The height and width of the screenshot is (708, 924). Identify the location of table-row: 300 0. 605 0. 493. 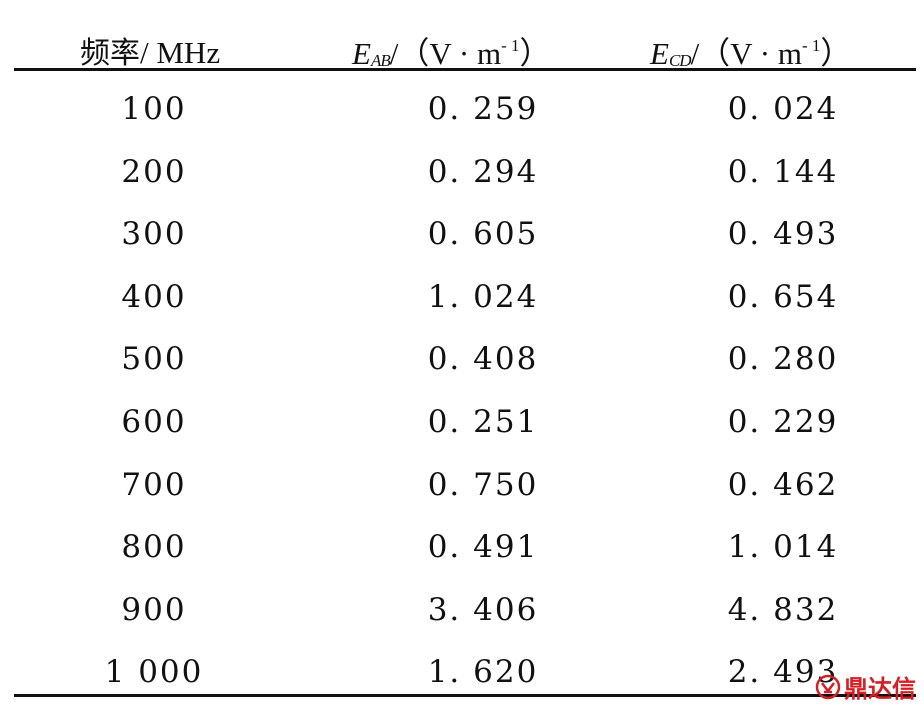
(465, 235).